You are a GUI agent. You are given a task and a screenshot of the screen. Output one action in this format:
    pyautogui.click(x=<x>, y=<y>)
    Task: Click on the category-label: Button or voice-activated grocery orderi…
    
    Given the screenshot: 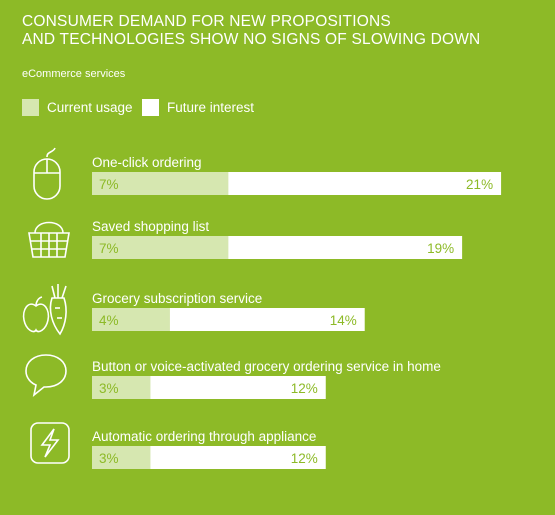 What is the action you would take?
    pyautogui.click(x=266, y=366)
    